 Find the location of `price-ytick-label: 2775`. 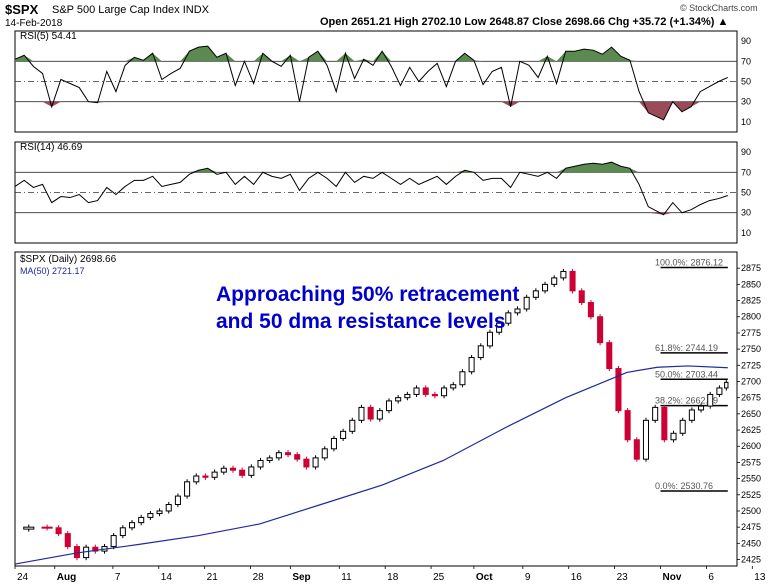

price-ytick-label: 2775 is located at coordinates (751, 333).